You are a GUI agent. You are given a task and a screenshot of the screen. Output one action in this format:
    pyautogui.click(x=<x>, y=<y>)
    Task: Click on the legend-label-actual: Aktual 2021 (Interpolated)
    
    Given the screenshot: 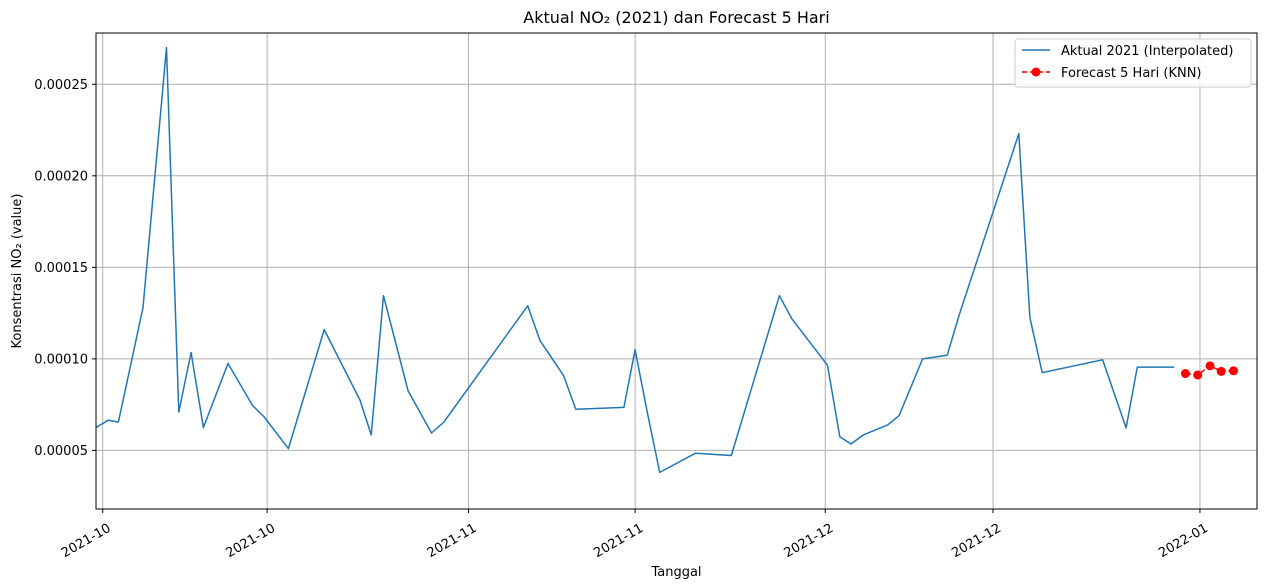 What is the action you would take?
    pyautogui.click(x=1147, y=51)
    